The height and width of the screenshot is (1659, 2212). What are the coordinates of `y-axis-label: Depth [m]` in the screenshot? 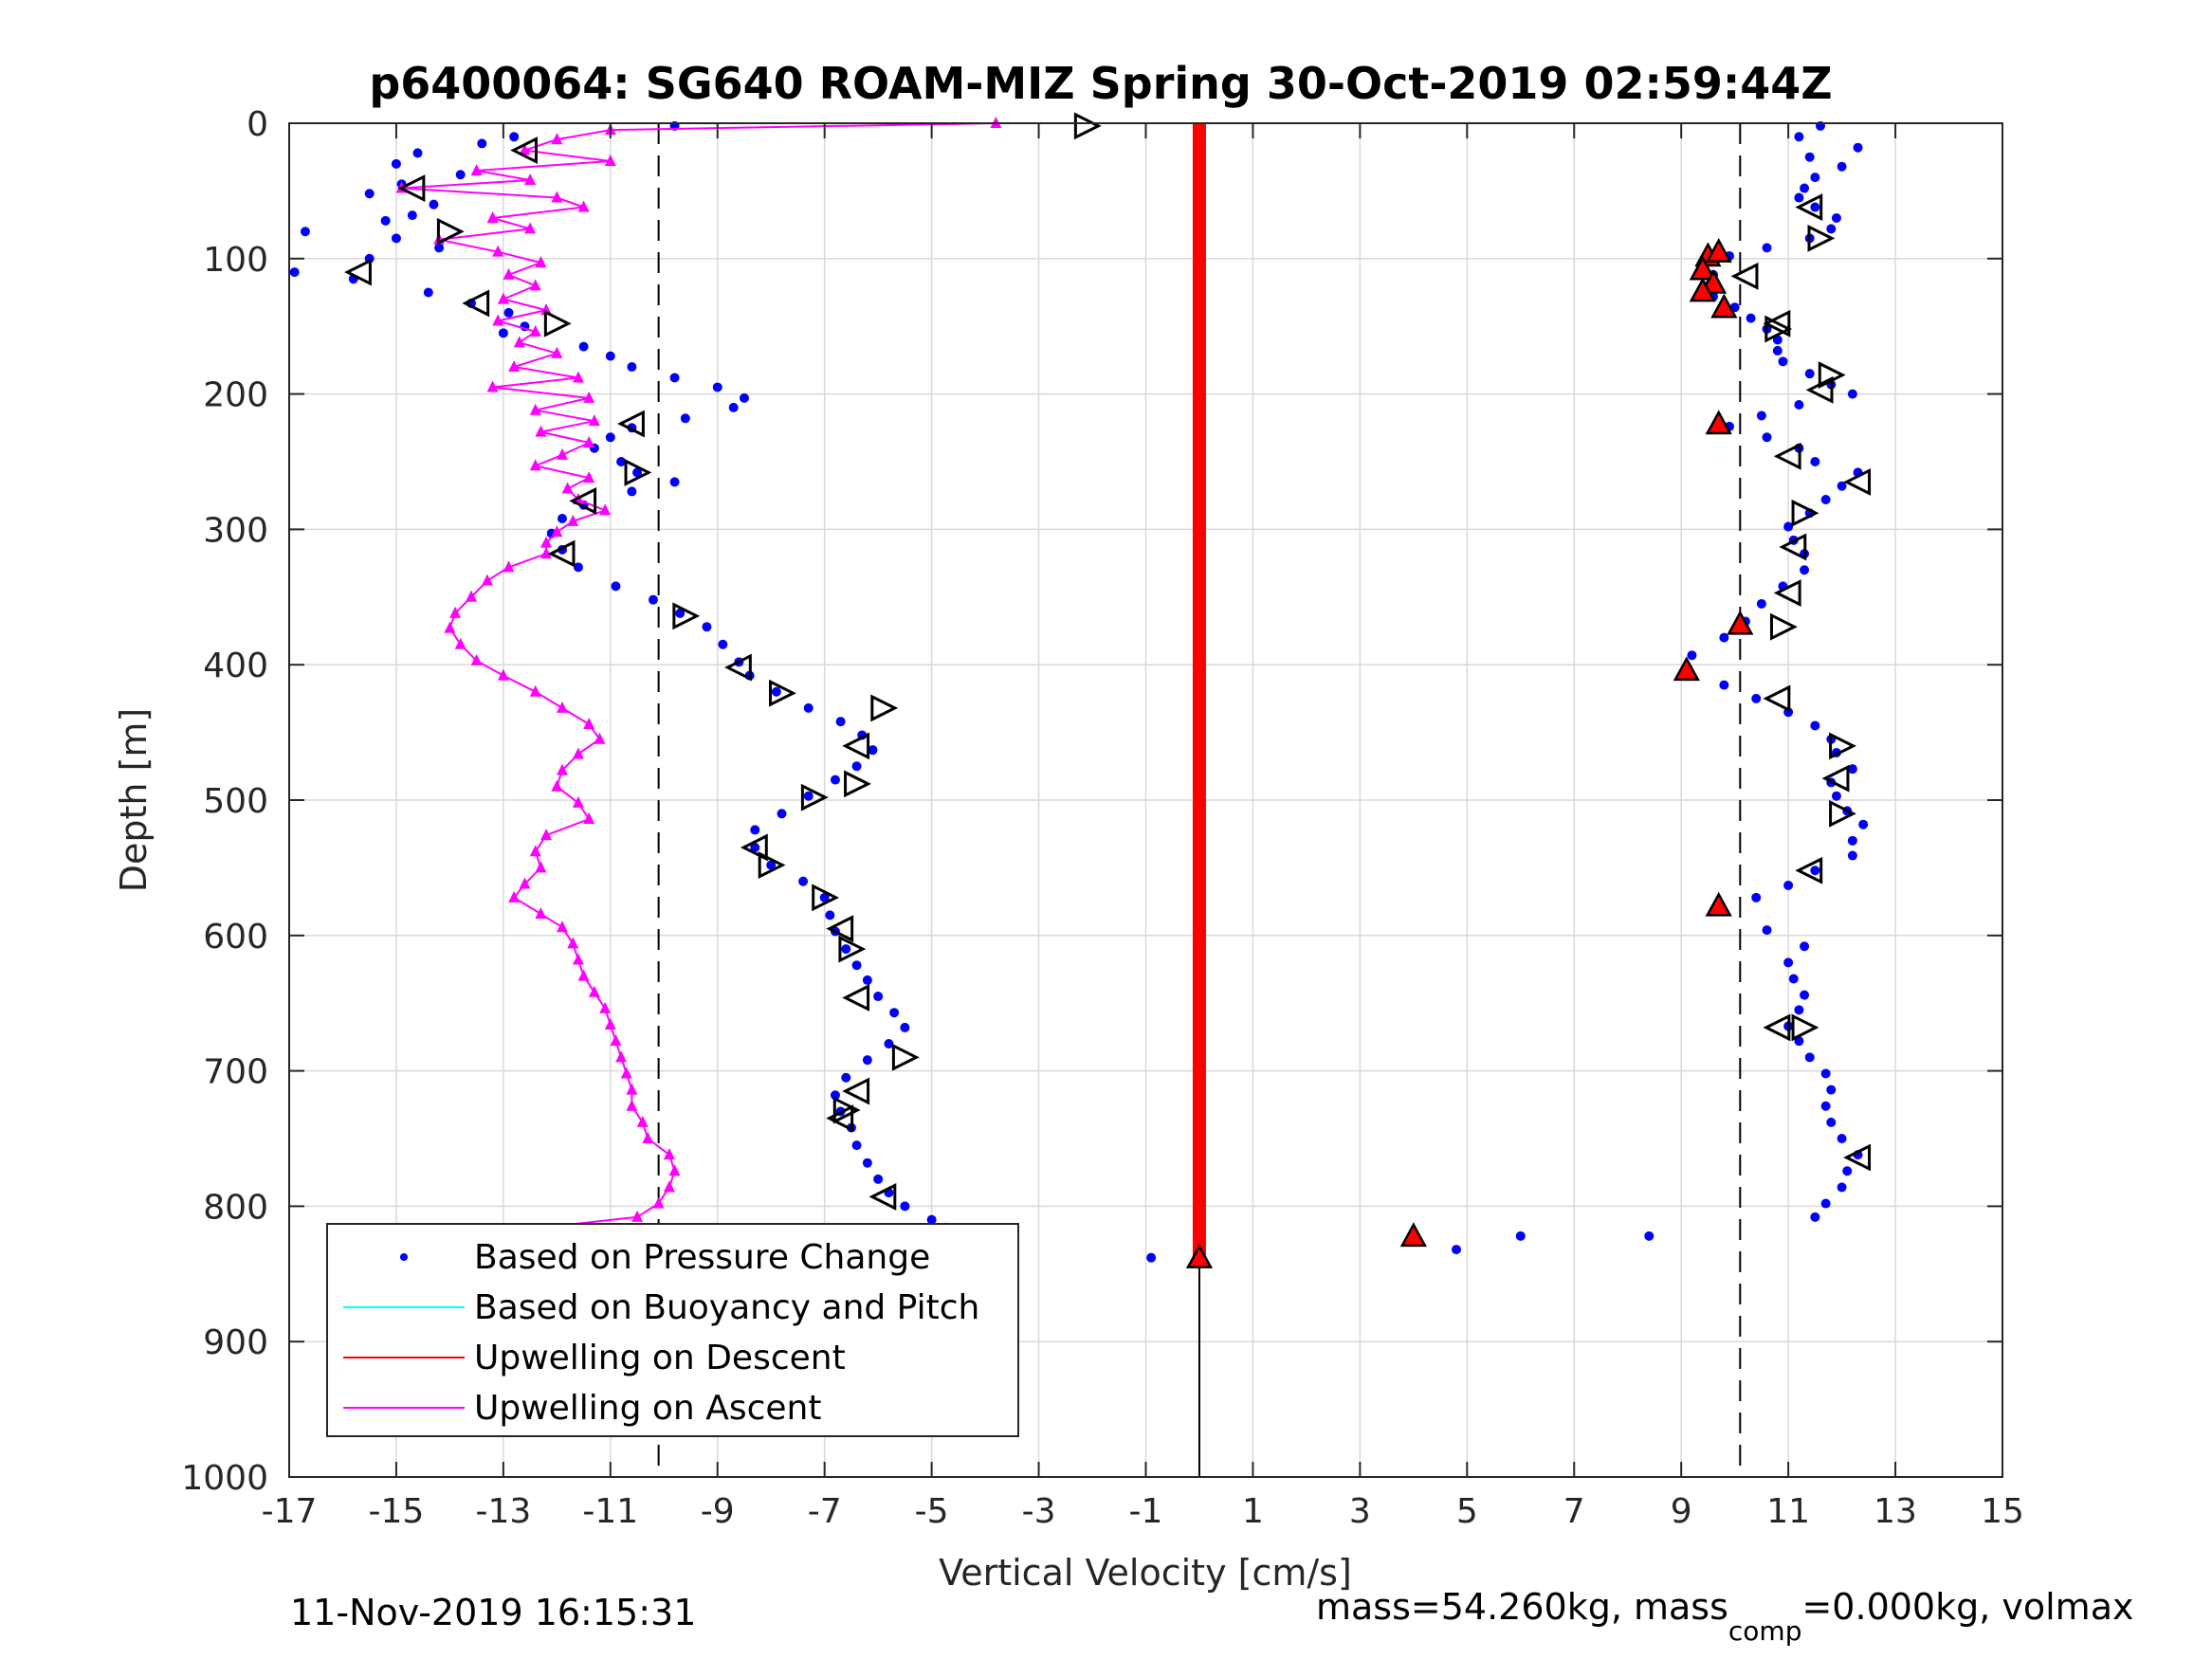 It's located at (134, 800).